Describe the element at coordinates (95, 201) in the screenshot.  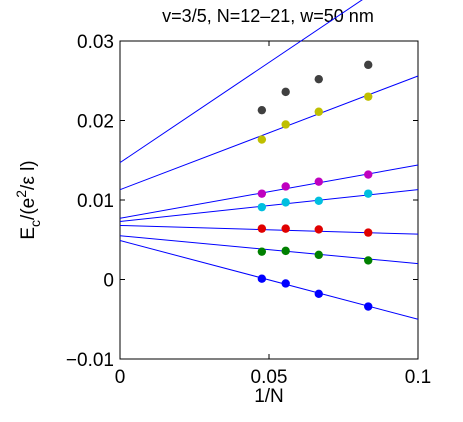
I see `y-tick-label: 0.01` at that location.